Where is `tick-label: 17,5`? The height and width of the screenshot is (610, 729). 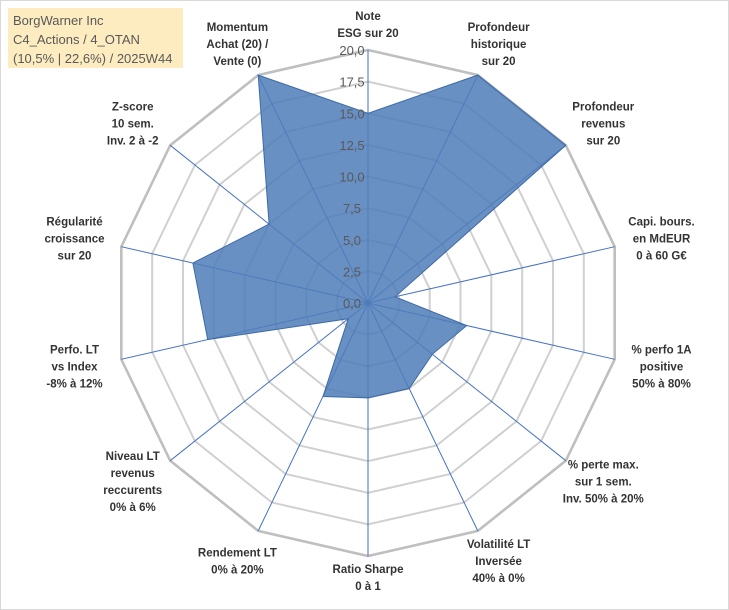
tick-label: 17,5 is located at coordinates (351, 82).